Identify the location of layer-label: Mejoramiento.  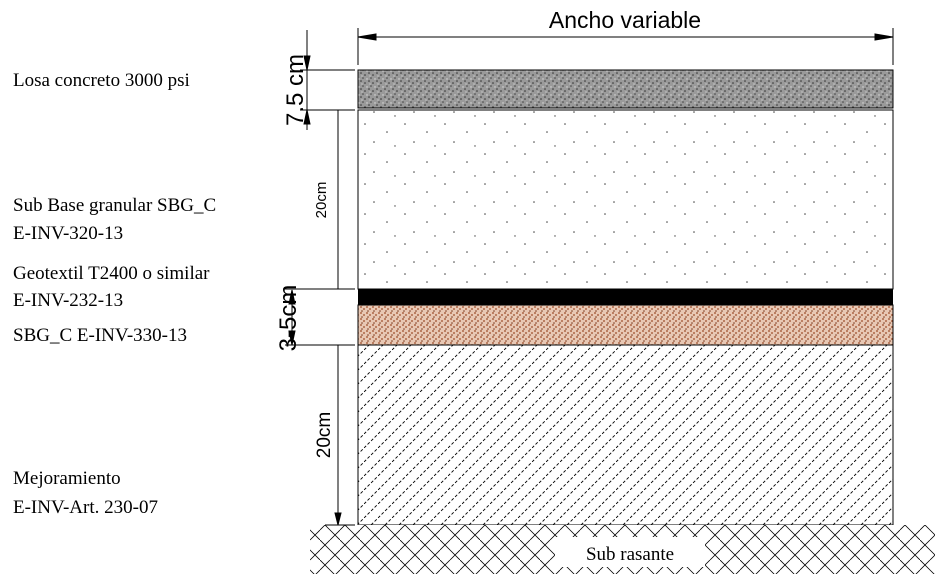
(67, 478).